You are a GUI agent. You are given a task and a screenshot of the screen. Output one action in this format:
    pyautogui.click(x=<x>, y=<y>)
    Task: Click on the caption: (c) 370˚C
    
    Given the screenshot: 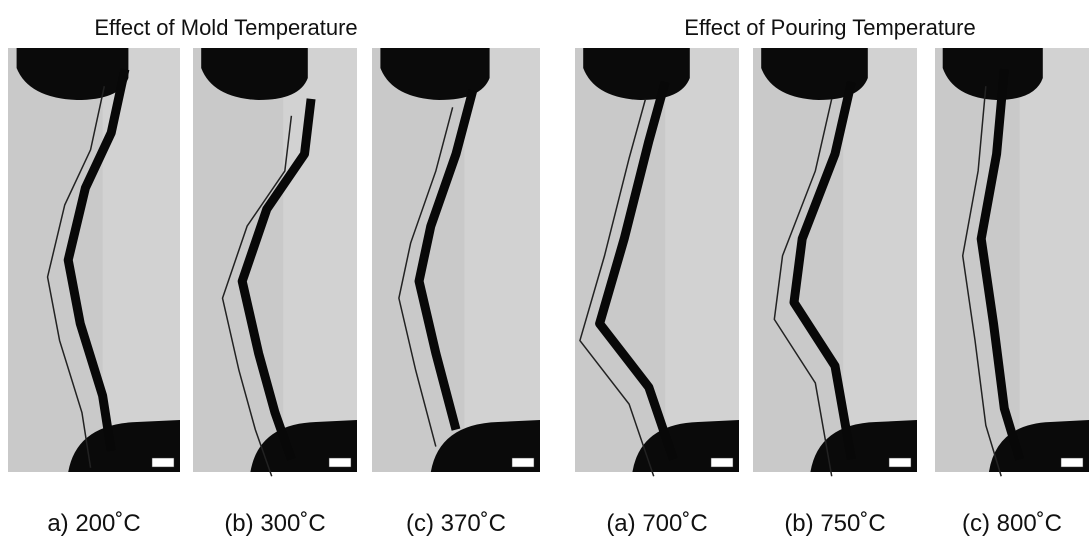 What is the action you would take?
    pyautogui.click(x=456, y=523)
    